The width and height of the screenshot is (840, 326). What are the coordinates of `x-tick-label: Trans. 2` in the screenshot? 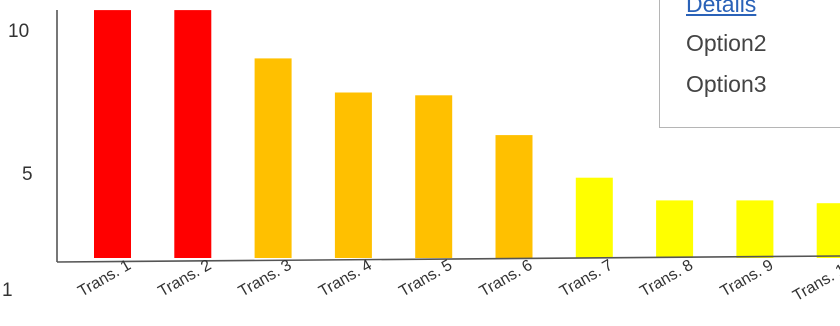 It's located at (184, 279).